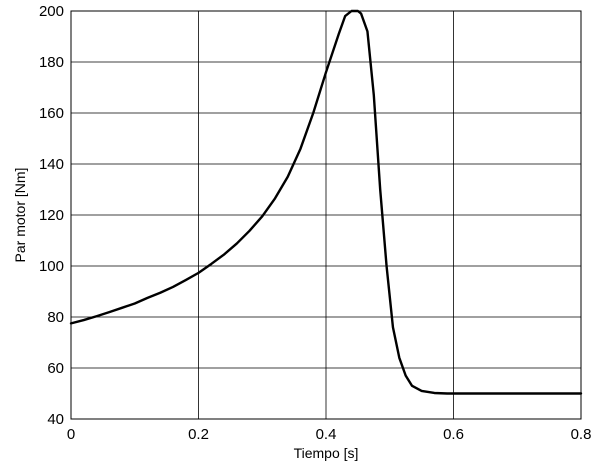 The width and height of the screenshot is (595, 470). What do you see at coordinates (581, 434) in the screenshot?
I see `x-tick-label: 0.8` at bounding box center [581, 434].